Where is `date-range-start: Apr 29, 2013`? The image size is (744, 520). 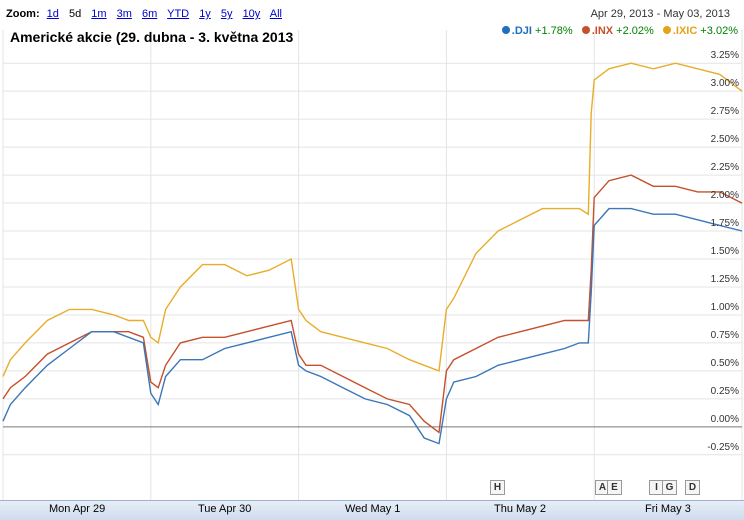 date-range-start: Apr 29, 2013 is located at coordinates (622, 14).